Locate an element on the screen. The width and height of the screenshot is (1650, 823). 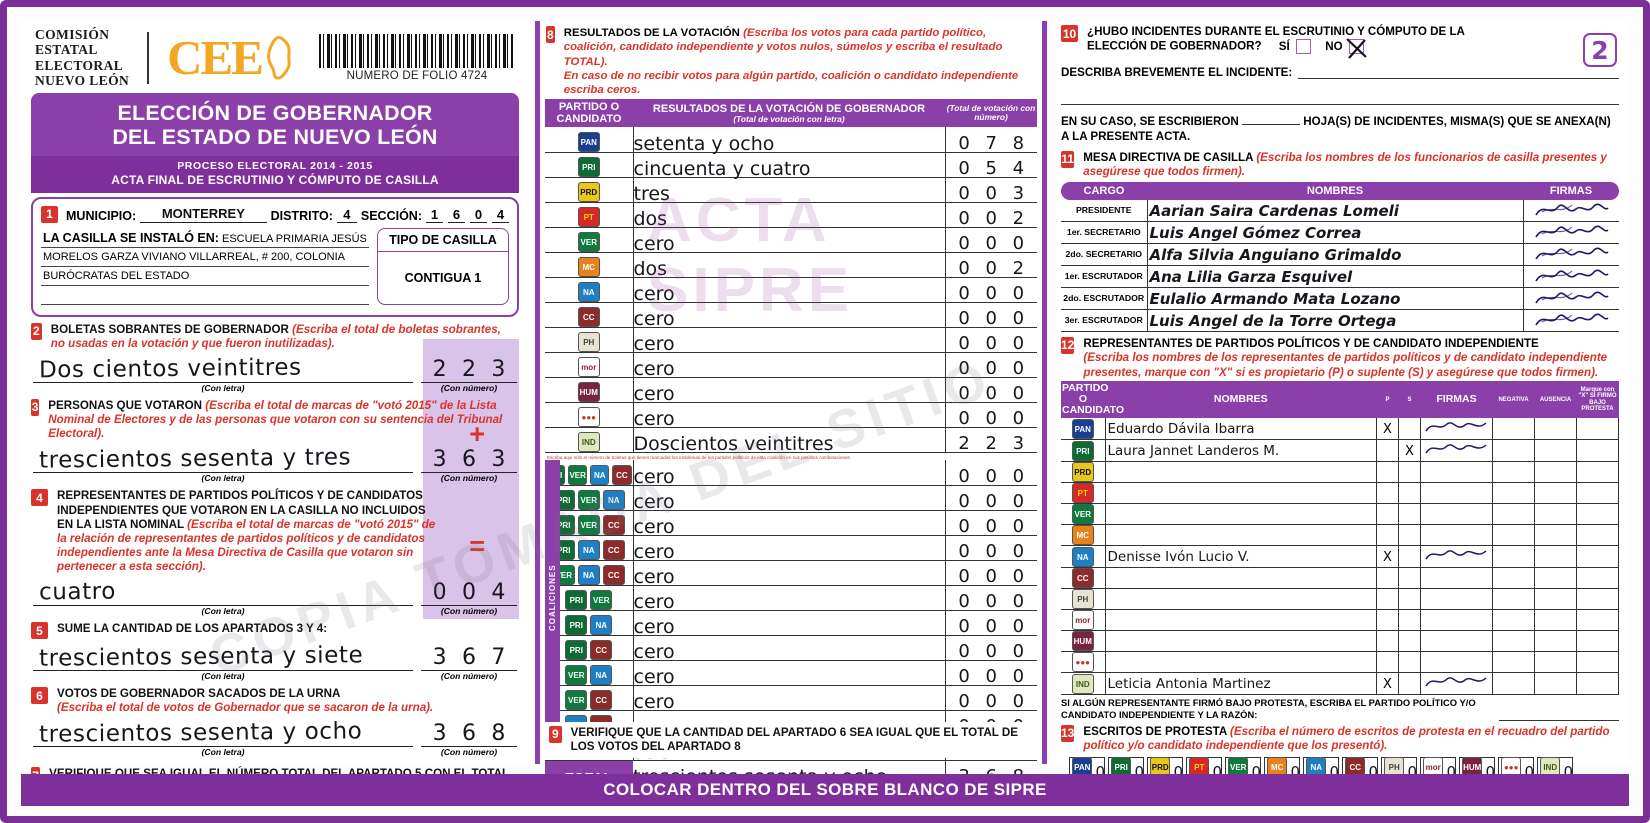
si-checkbox is located at coordinates (1303, 47).